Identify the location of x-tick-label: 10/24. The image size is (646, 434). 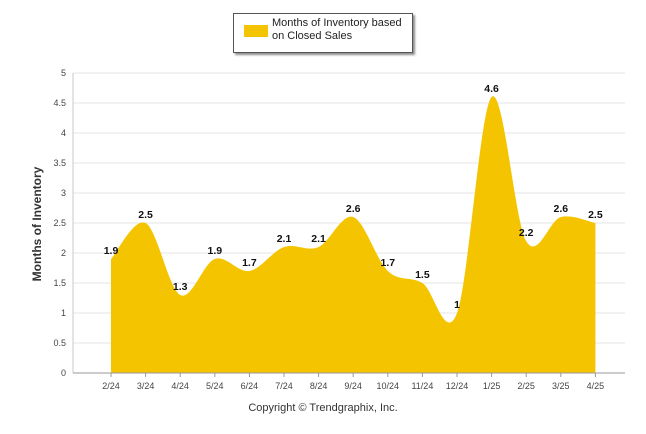
(388, 386).